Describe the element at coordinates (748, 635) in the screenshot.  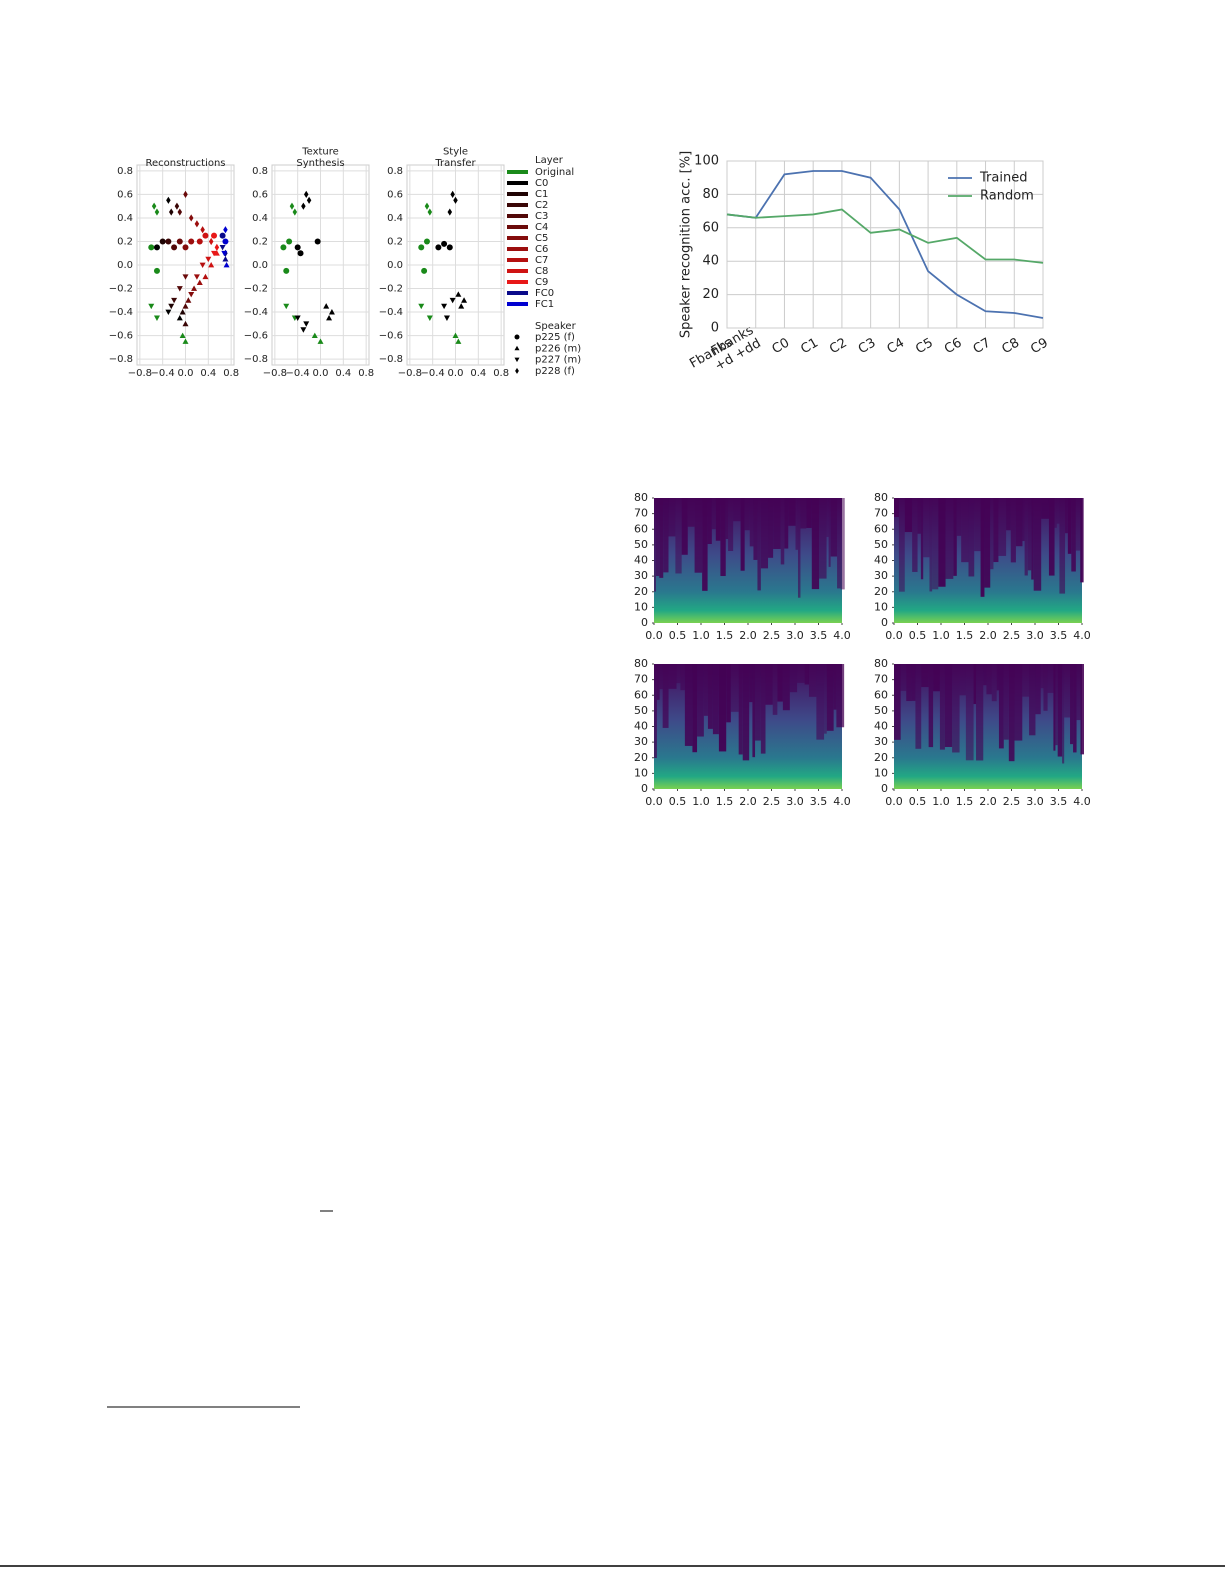
I see `x-tick-label: 2.0` at that location.